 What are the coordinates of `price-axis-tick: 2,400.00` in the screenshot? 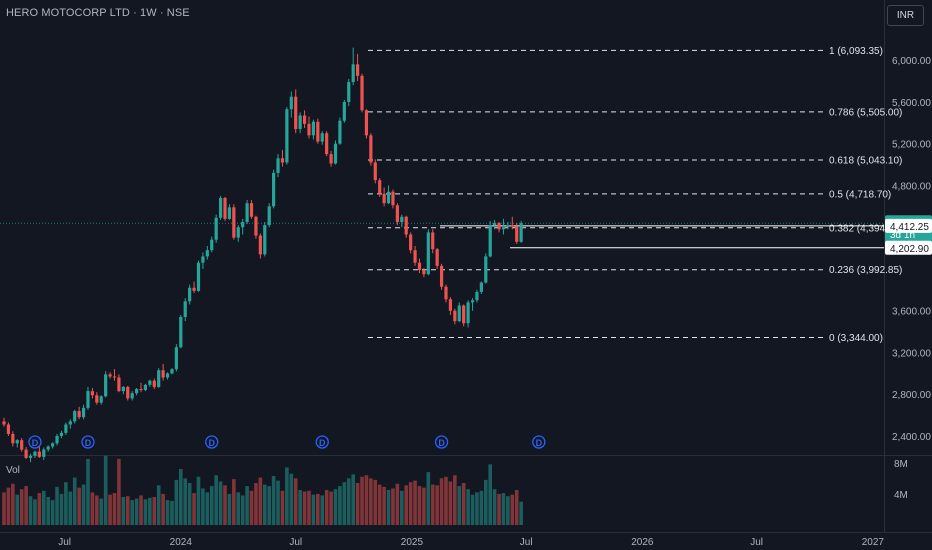 It's located at (911, 437).